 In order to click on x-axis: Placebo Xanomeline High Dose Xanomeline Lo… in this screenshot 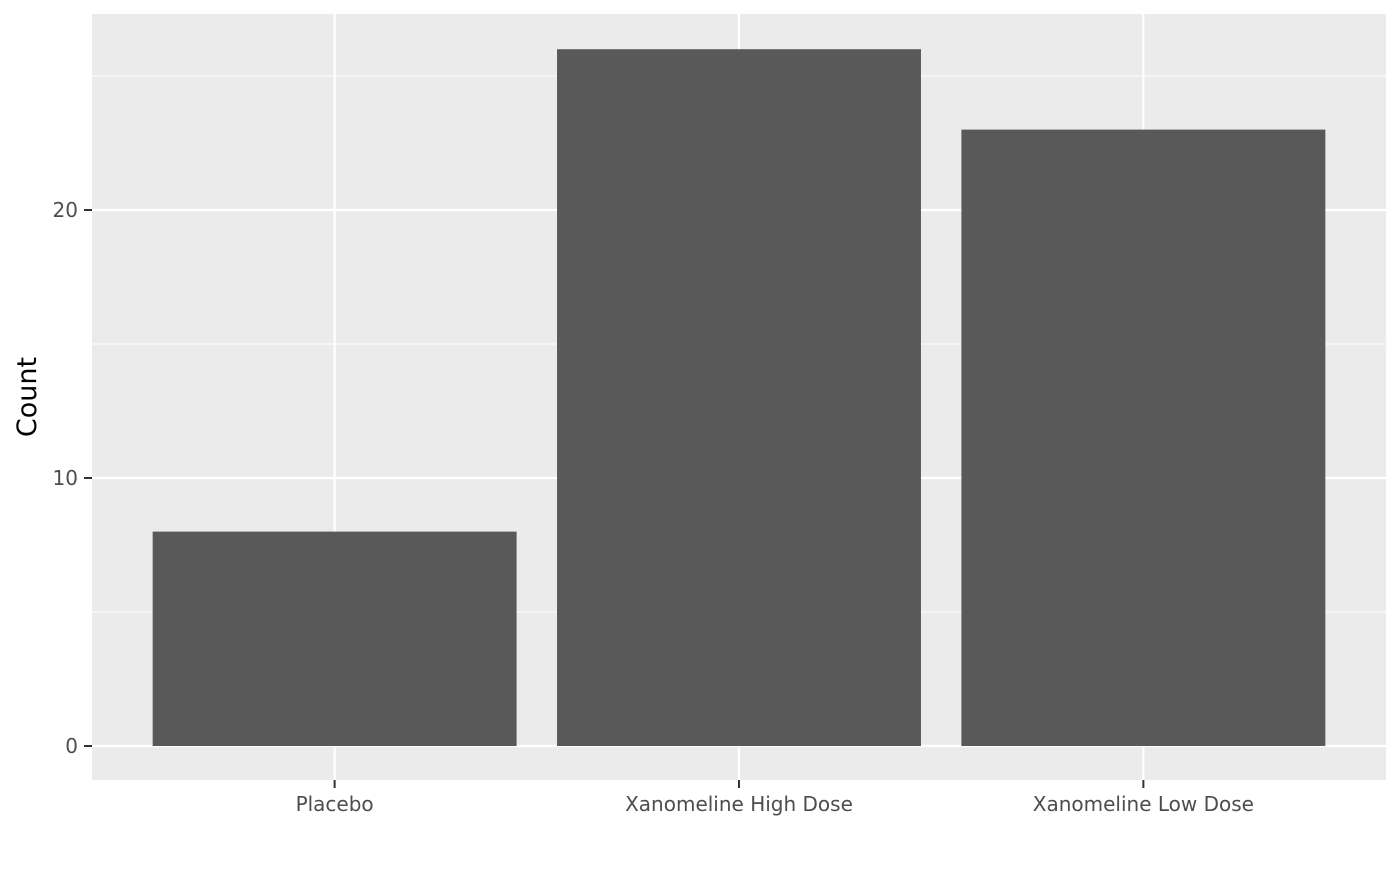, I will do `click(775, 798)`.